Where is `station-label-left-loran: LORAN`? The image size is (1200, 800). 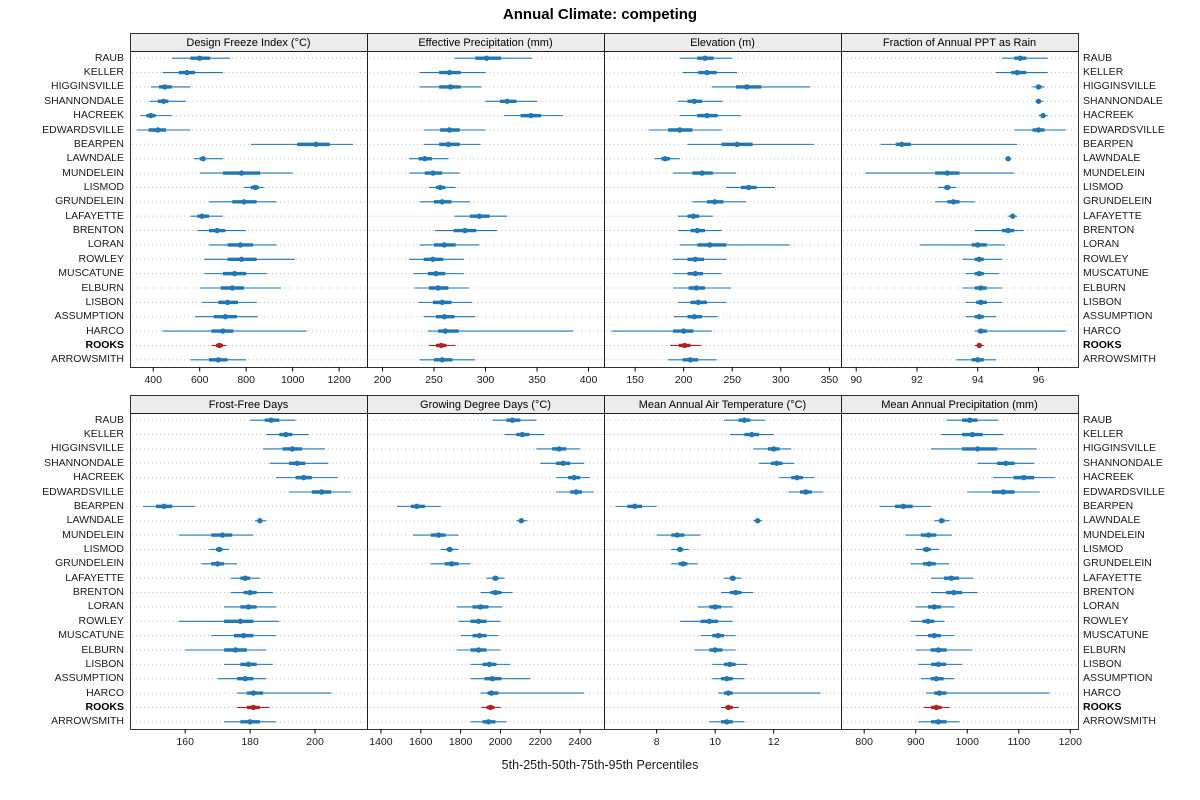 station-label-left-loran: LORAN is located at coordinates (105, 244).